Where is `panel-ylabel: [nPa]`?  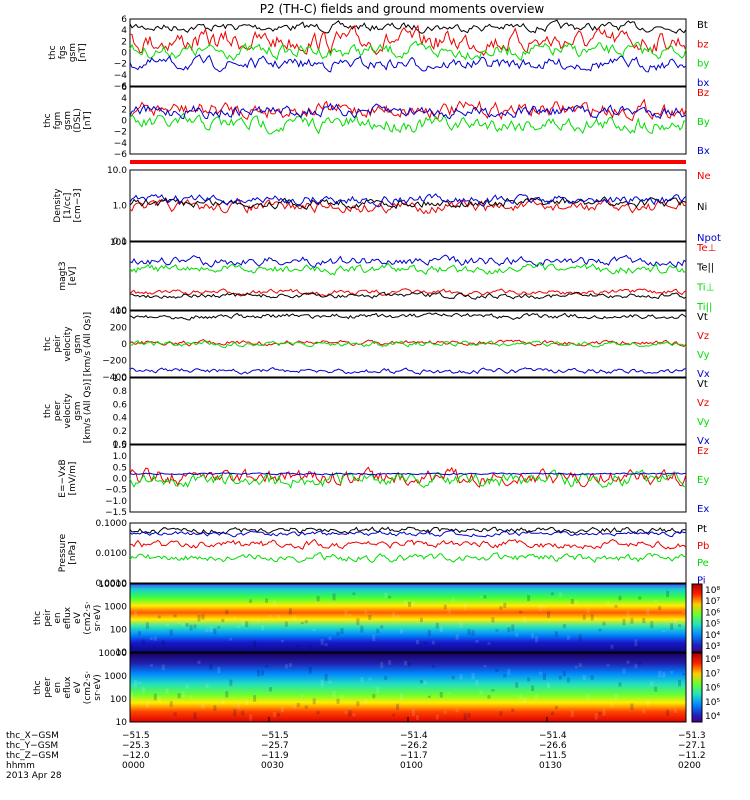
panel-ylabel: [nPa] is located at coordinates (73, 552).